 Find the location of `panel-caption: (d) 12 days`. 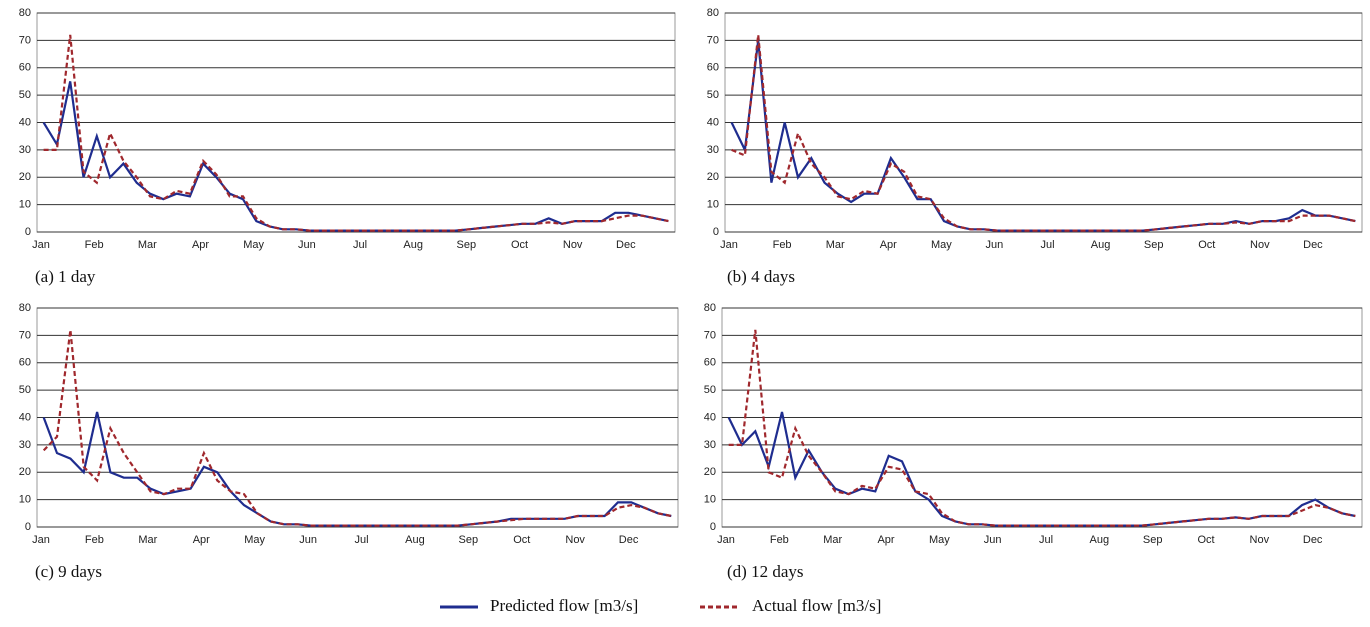

panel-caption: (d) 12 days is located at coordinates (765, 571).